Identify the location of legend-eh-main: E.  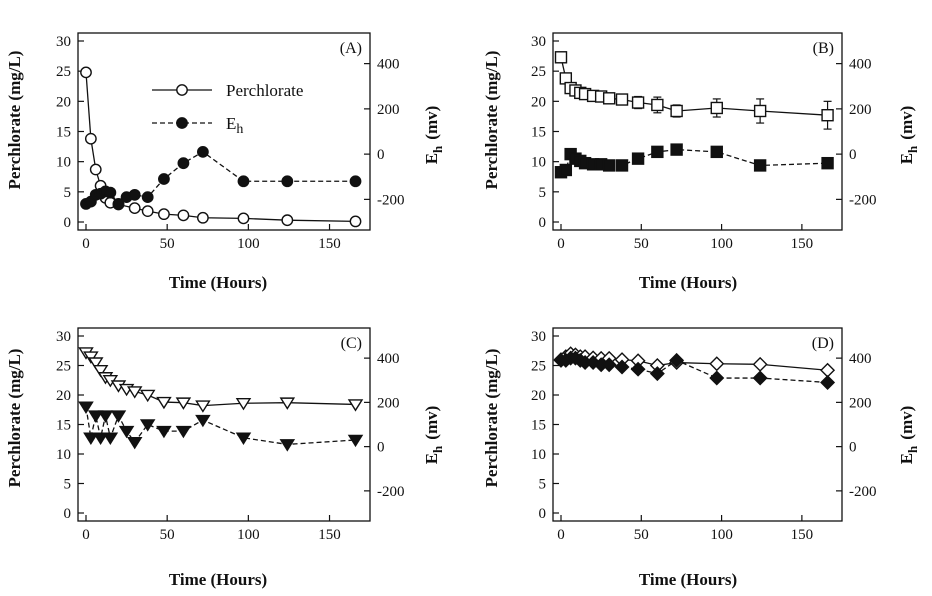
(231, 123).